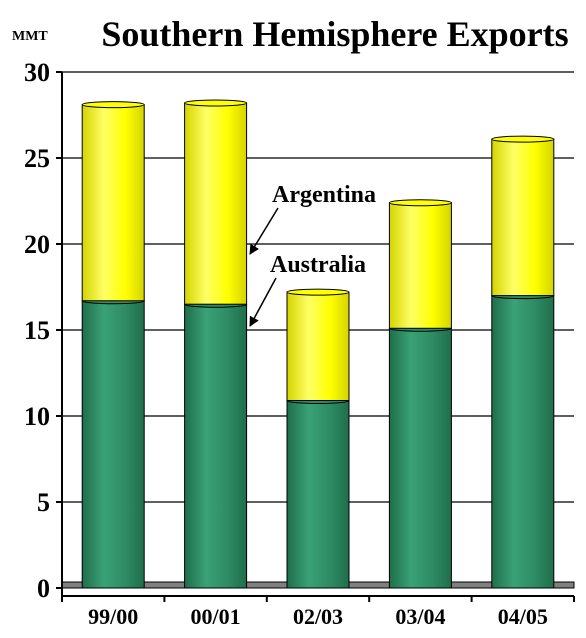 This screenshot has width=586, height=638. What do you see at coordinates (420, 616) in the screenshot?
I see `x-tick-label: 03/04` at bounding box center [420, 616].